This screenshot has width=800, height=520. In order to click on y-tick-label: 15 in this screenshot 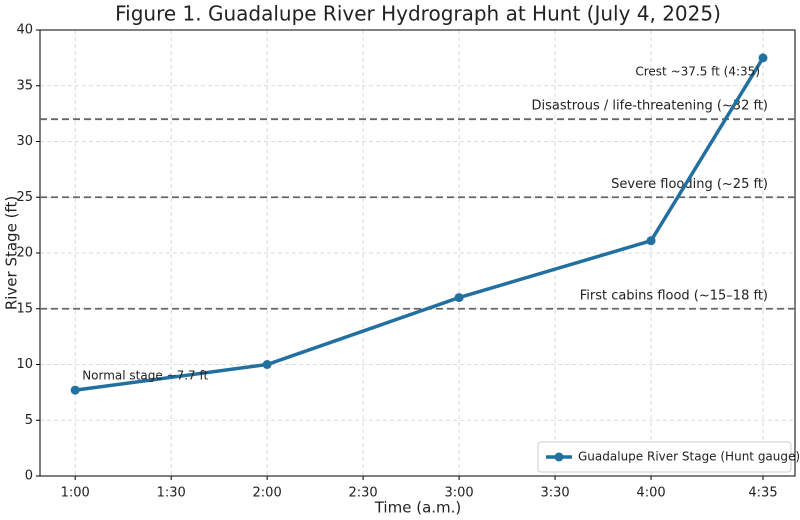, I will do `click(24, 308)`.